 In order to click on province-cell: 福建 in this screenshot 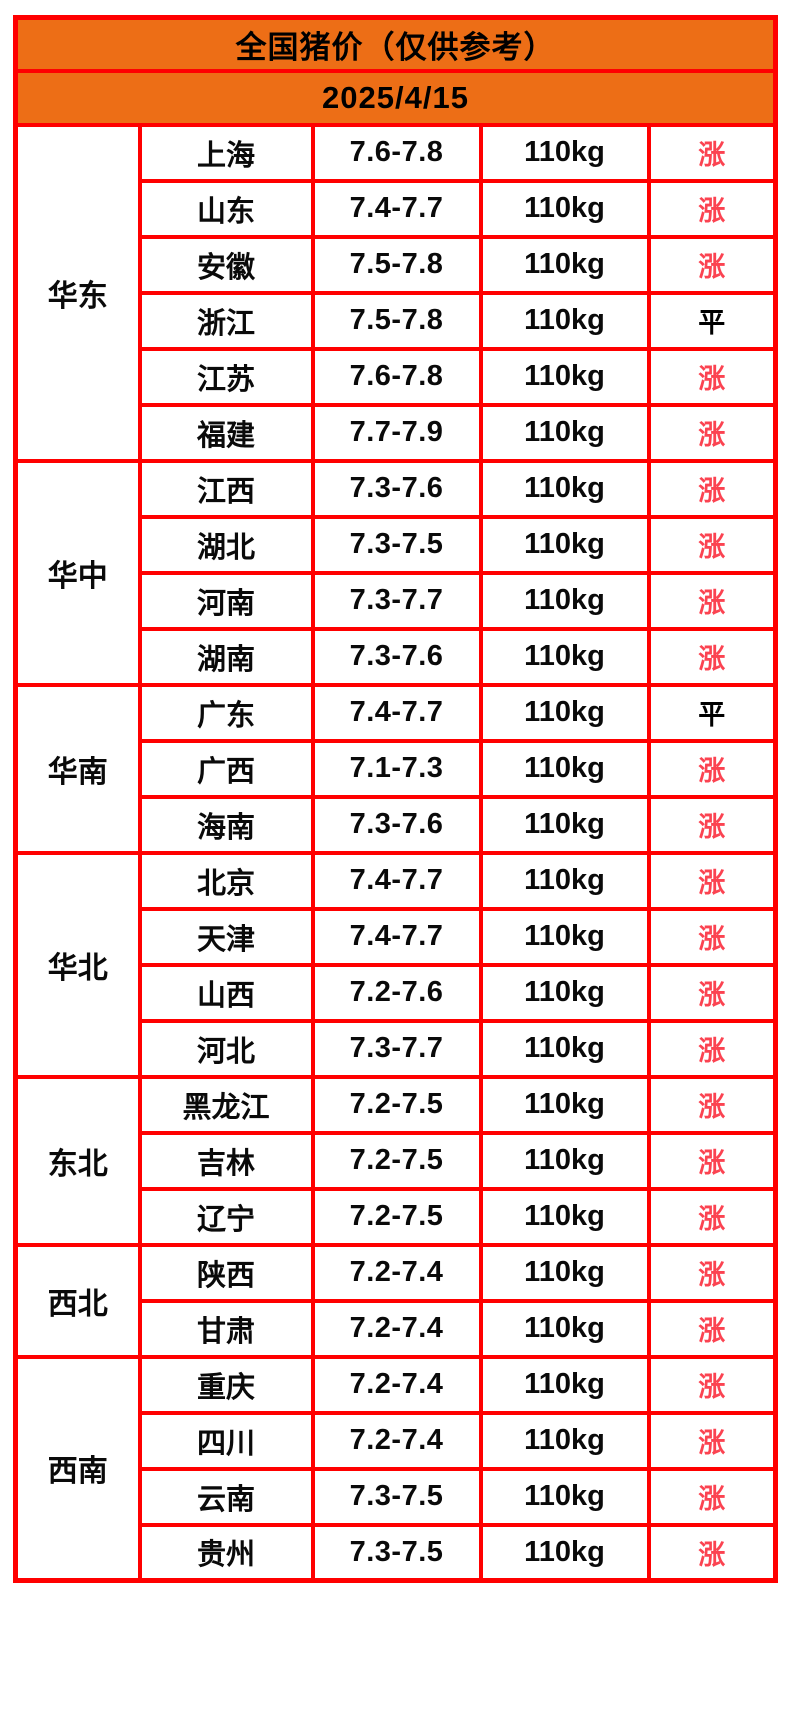, I will do `click(226, 432)`.